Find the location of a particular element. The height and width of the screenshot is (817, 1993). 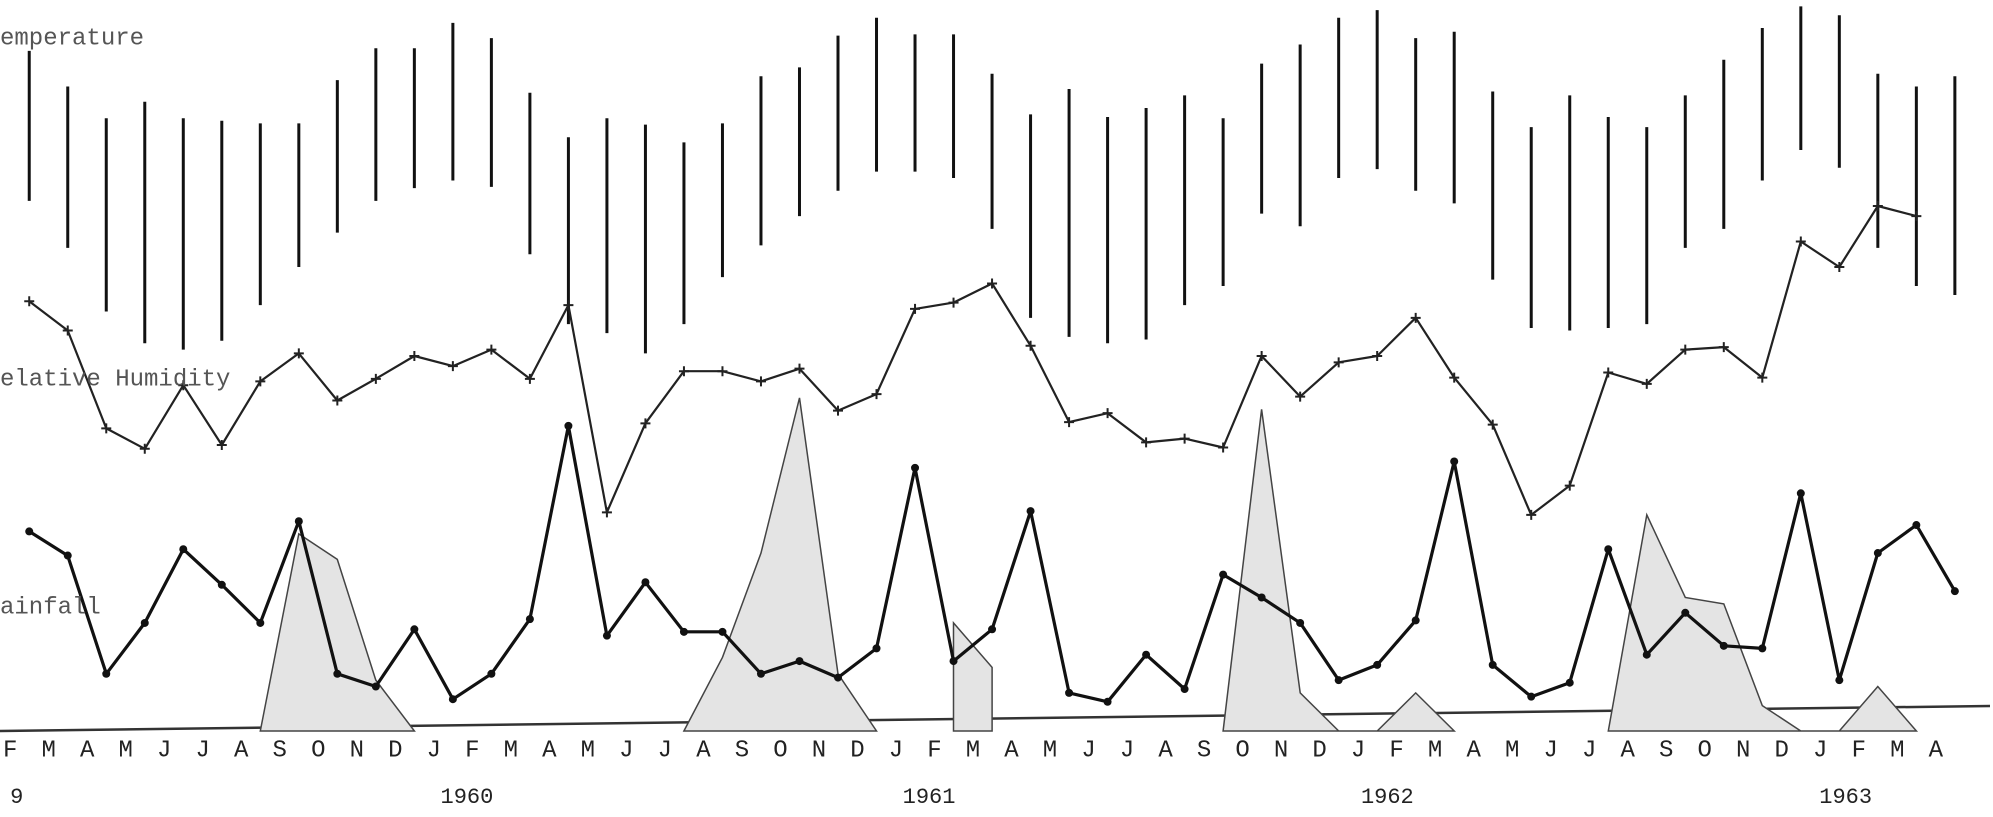

year-label: 1963 is located at coordinates (1845, 797).